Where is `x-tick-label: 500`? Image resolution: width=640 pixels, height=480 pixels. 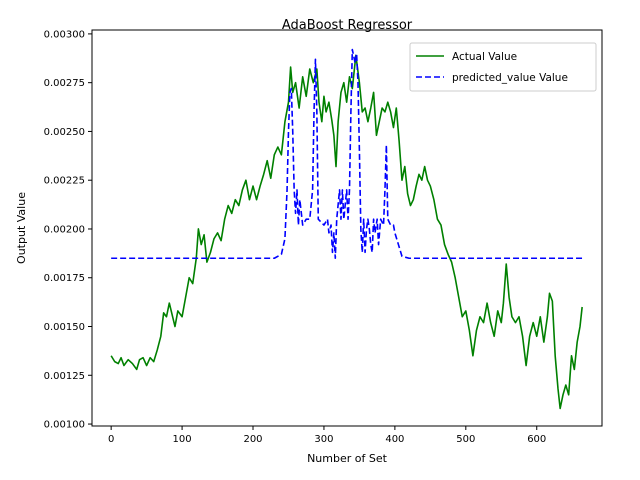
x-tick-label: 500 is located at coordinates (465, 439).